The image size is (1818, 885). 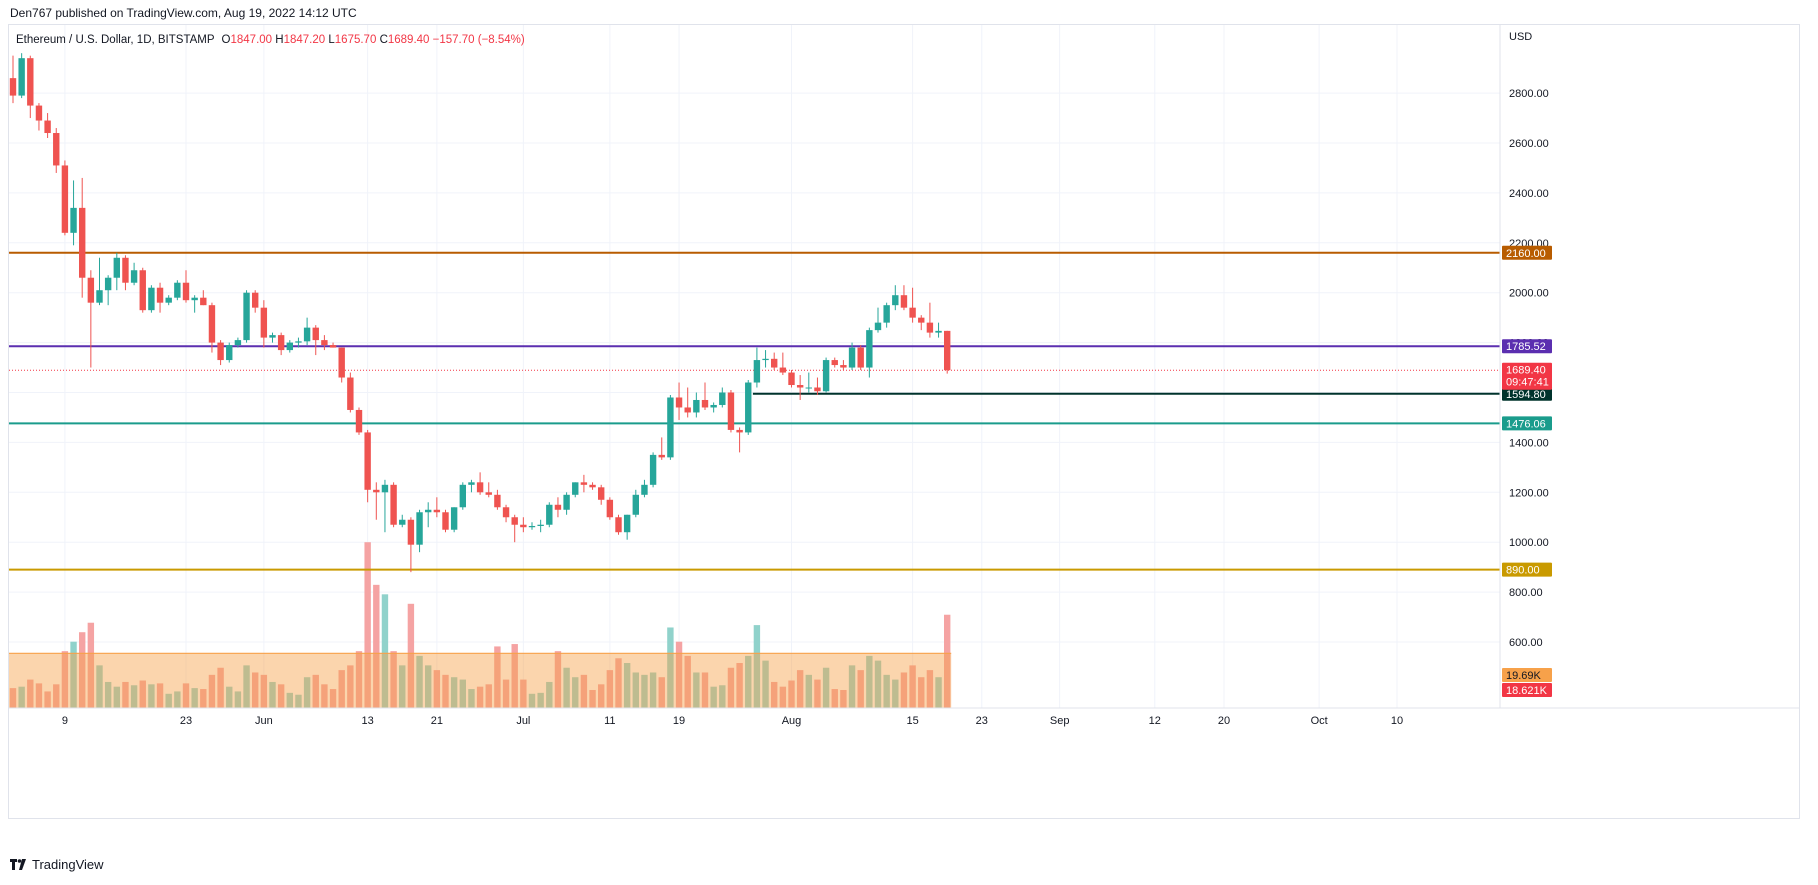 I want to click on level-badge-2160.00-text: 2160.00, so click(x=1526, y=254).